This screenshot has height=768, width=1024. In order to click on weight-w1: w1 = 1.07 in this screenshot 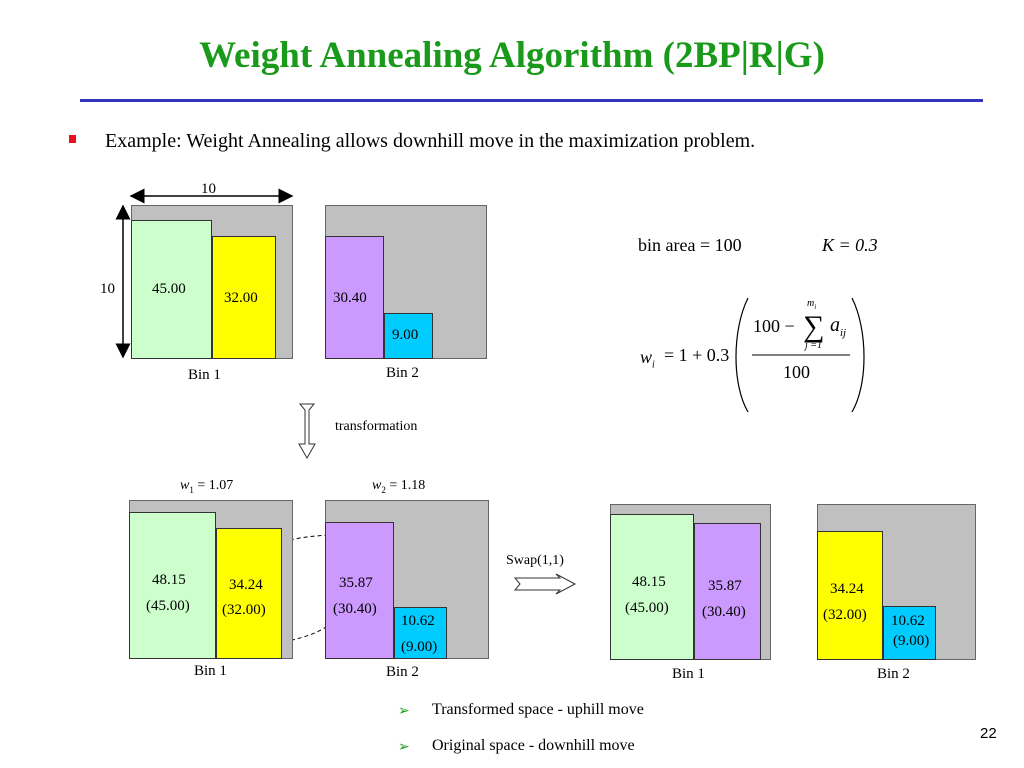, I will do `click(207, 486)`.